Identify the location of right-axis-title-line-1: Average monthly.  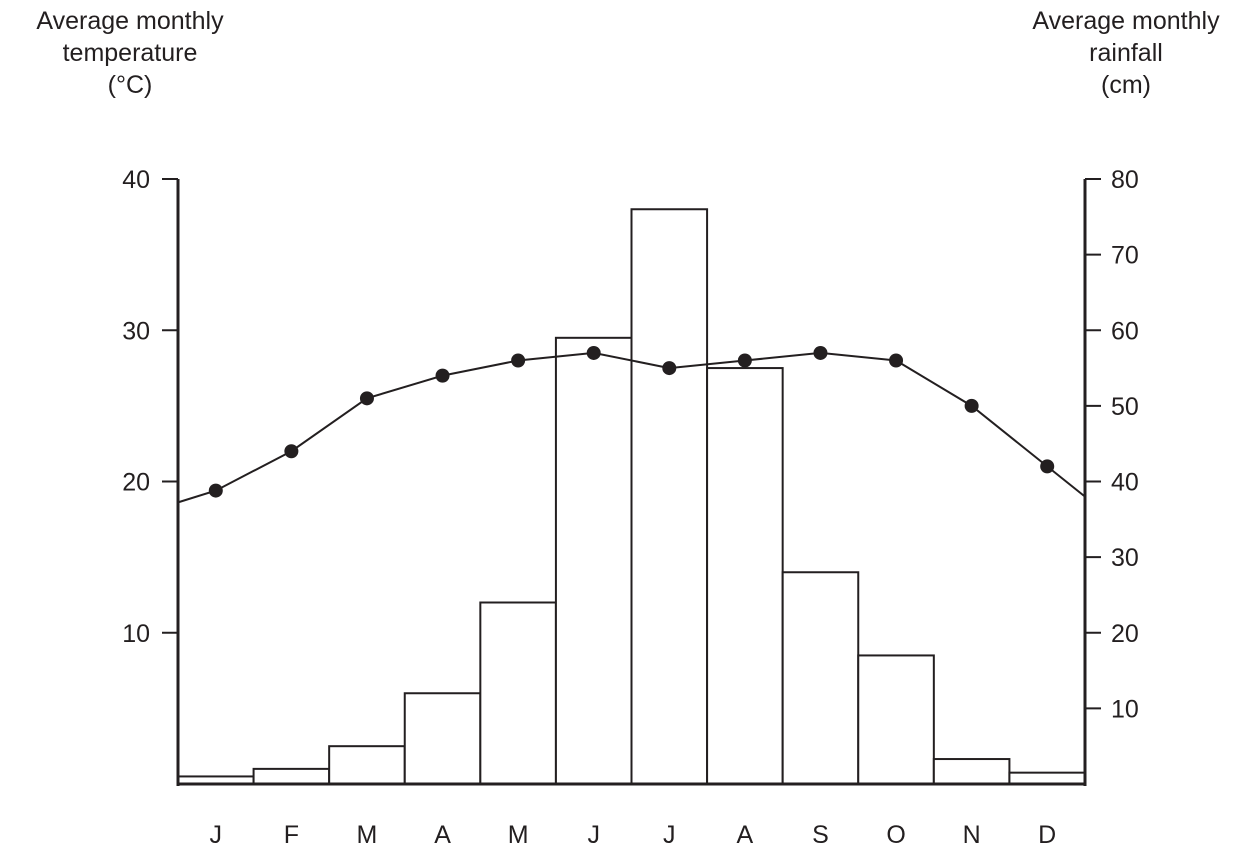
(1126, 21).